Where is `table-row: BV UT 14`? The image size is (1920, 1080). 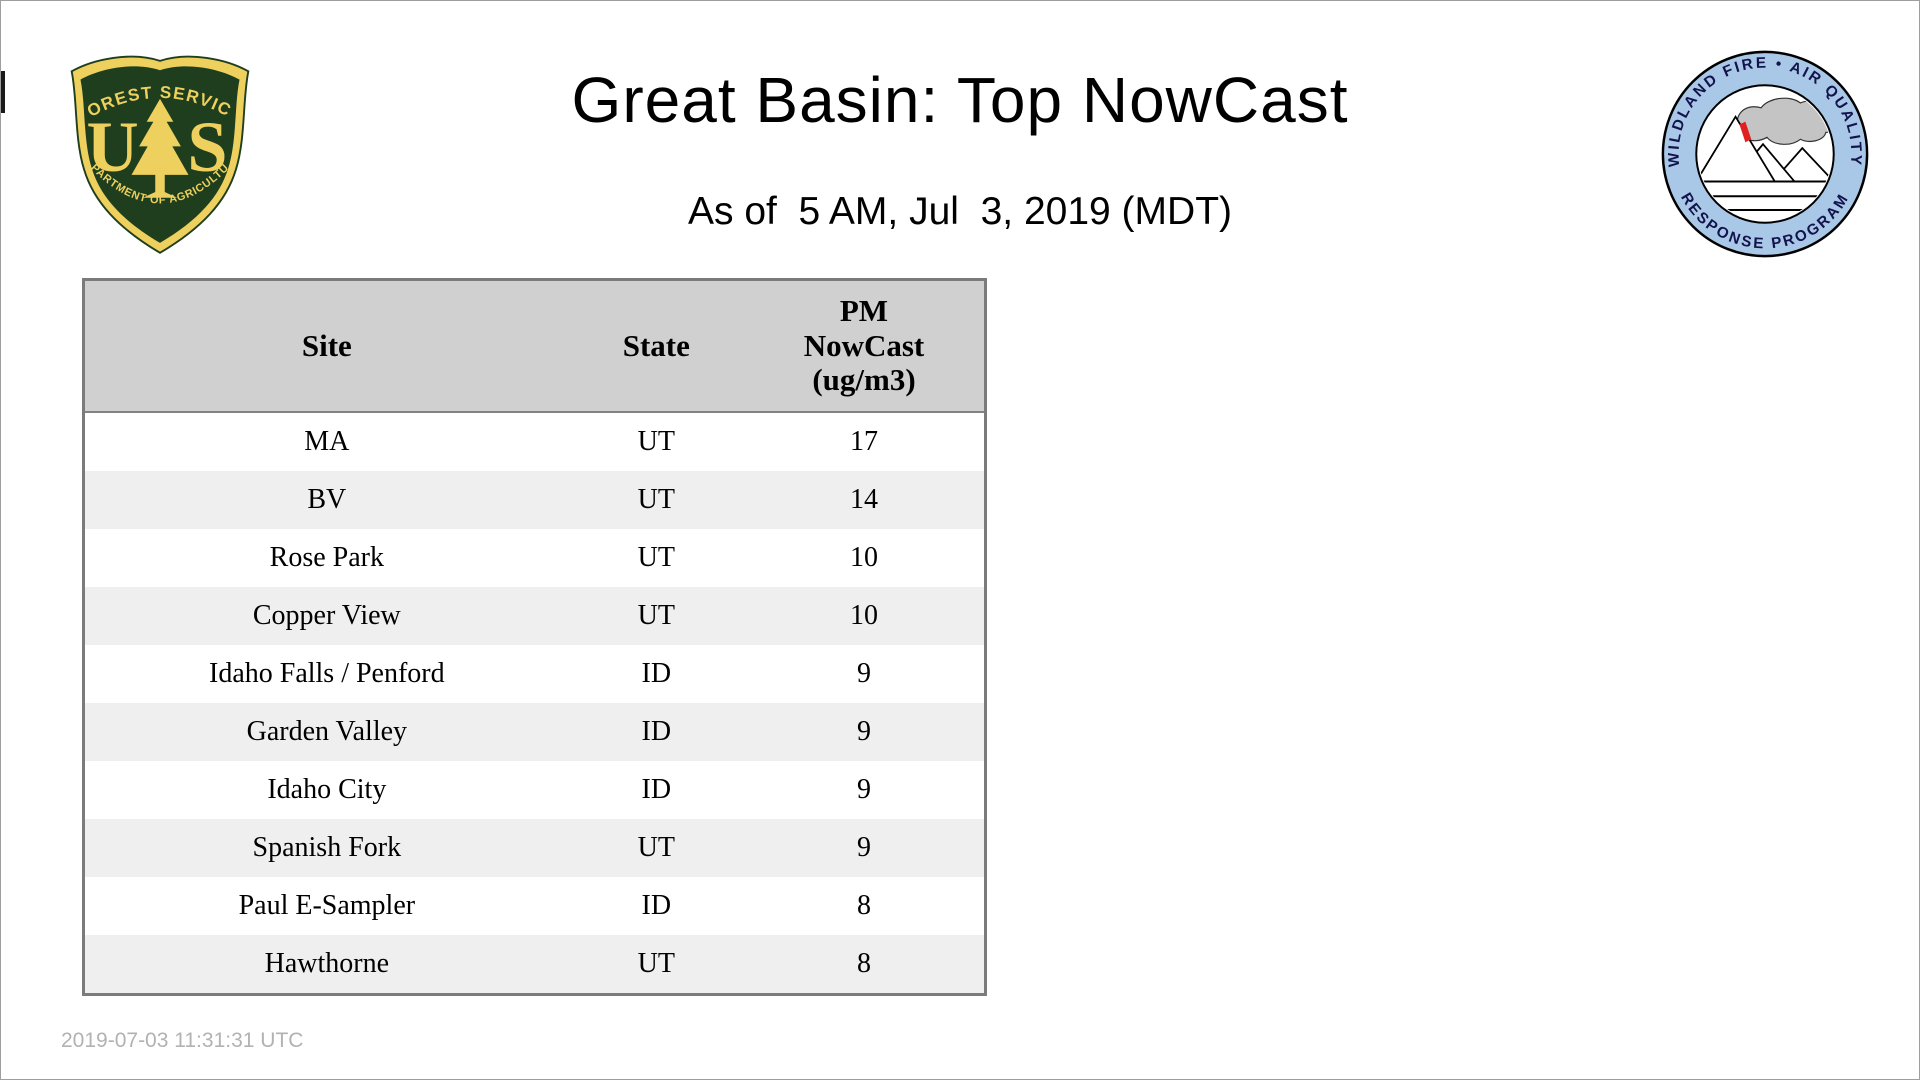
table-row: BV UT 14 is located at coordinates (534, 500).